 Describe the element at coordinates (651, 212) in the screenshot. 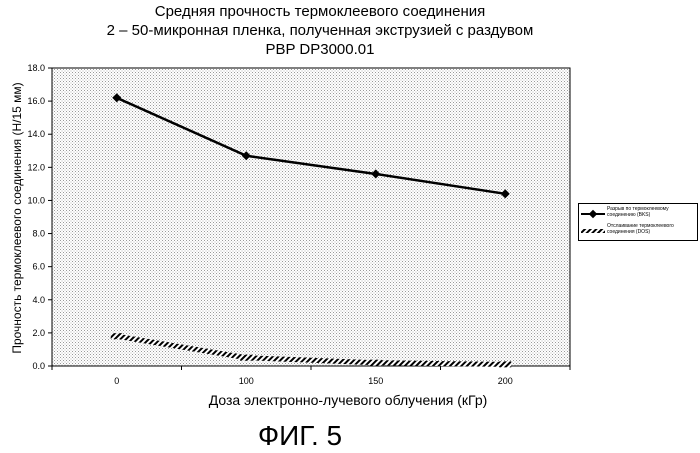

I see `legend-label-bks: Разрыв по термоклеевому соединению (BKS)` at that location.